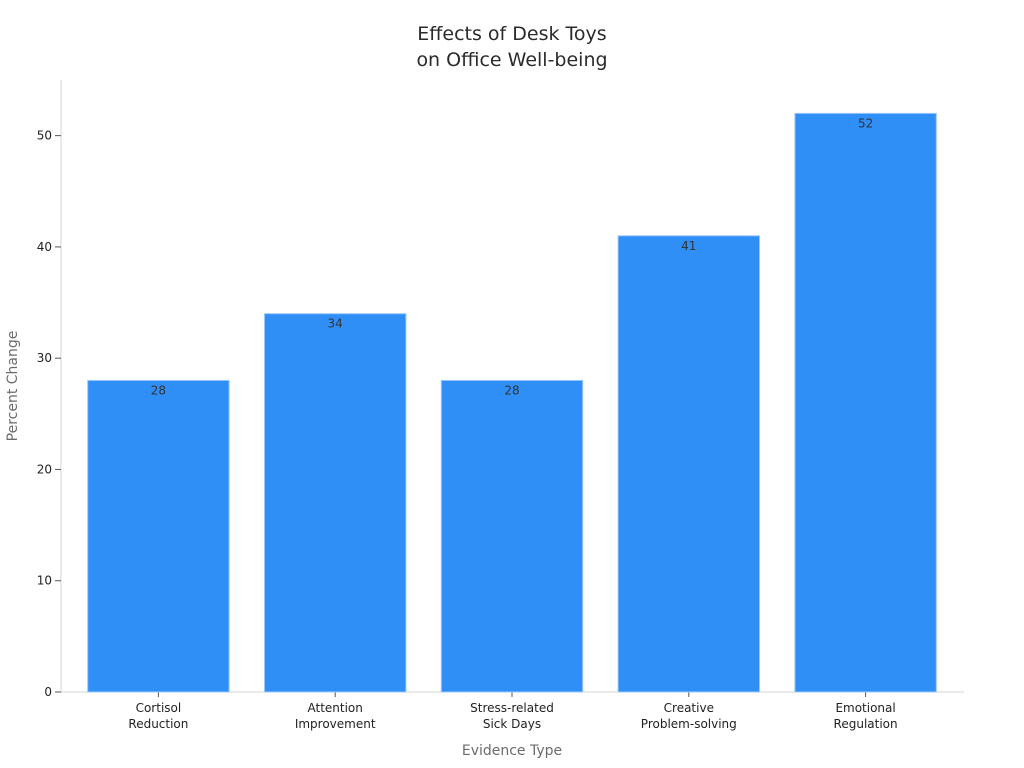  Describe the element at coordinates (512, 694) in the screenshot. I see `x-axis` at that location.